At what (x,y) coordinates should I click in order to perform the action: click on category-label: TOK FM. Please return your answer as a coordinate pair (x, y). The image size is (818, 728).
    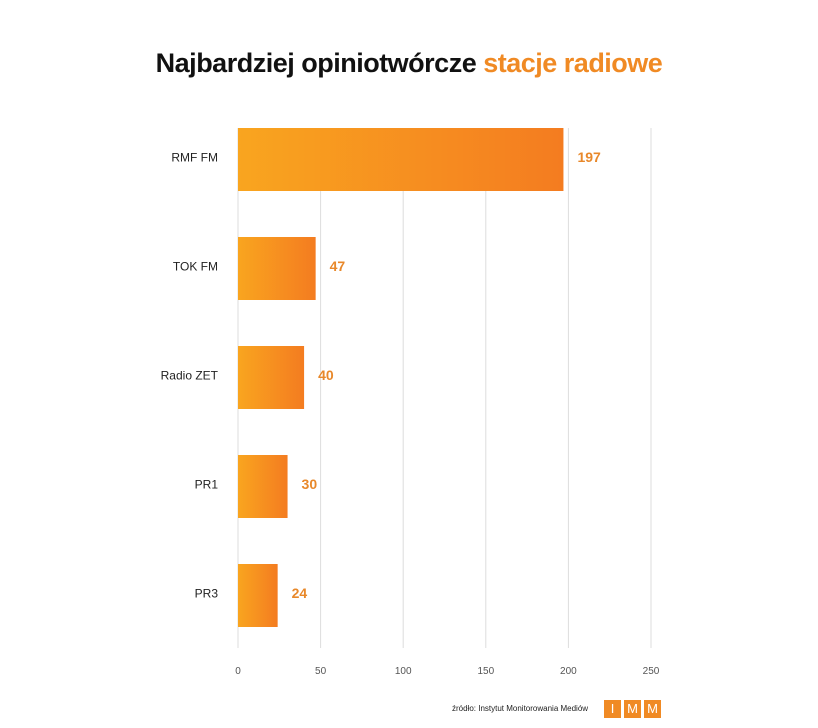
    Looking at the image, I should click on (195, 267).